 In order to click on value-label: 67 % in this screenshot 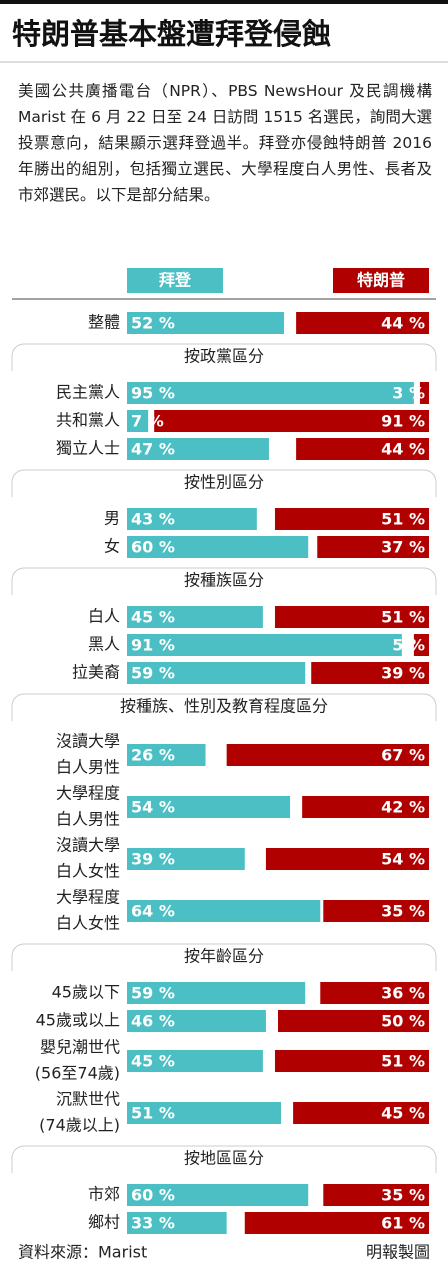, I will do `click(403, 755)`.